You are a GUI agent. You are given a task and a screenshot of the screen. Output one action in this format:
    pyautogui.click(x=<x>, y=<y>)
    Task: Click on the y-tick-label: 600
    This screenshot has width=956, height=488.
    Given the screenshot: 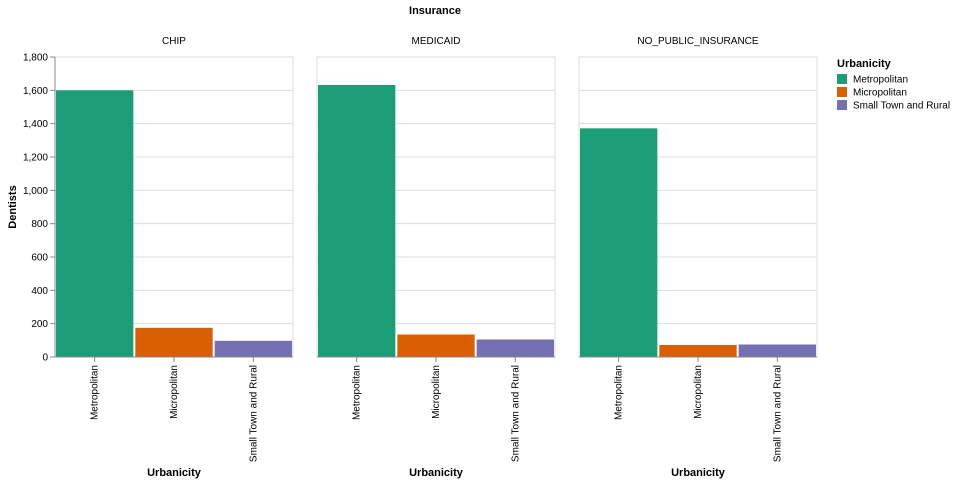 What is the action you would take?
    pyautogui.click(x=39, y=258)
    